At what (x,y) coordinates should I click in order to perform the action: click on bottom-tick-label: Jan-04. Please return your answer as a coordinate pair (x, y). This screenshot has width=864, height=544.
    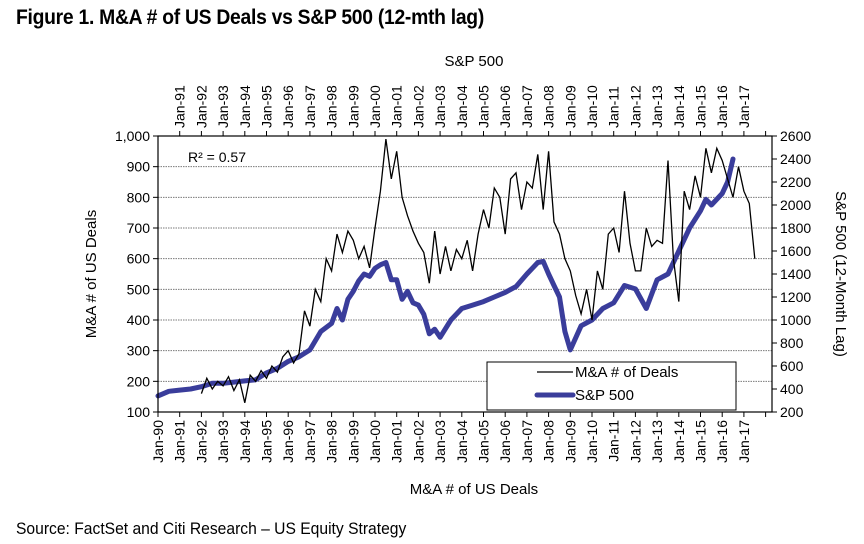
    Looking at the image, I should click on (462, 441).